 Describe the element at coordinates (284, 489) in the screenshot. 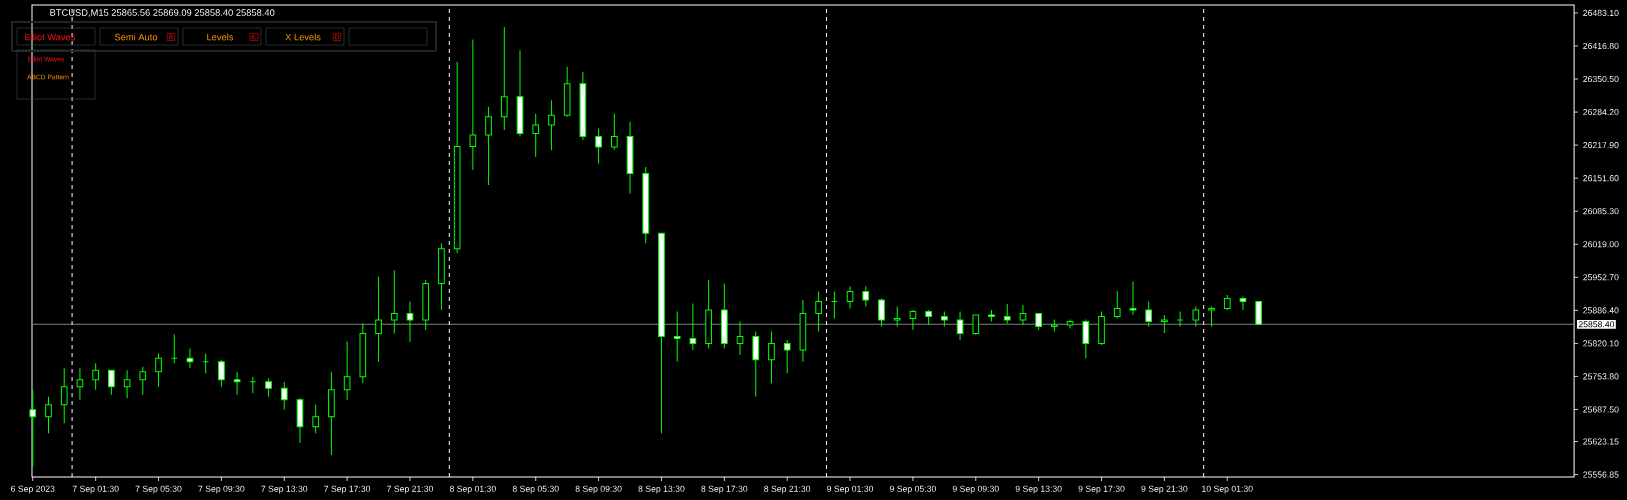

I see `x-tick-label: 7 Sep 13:30` at that location.